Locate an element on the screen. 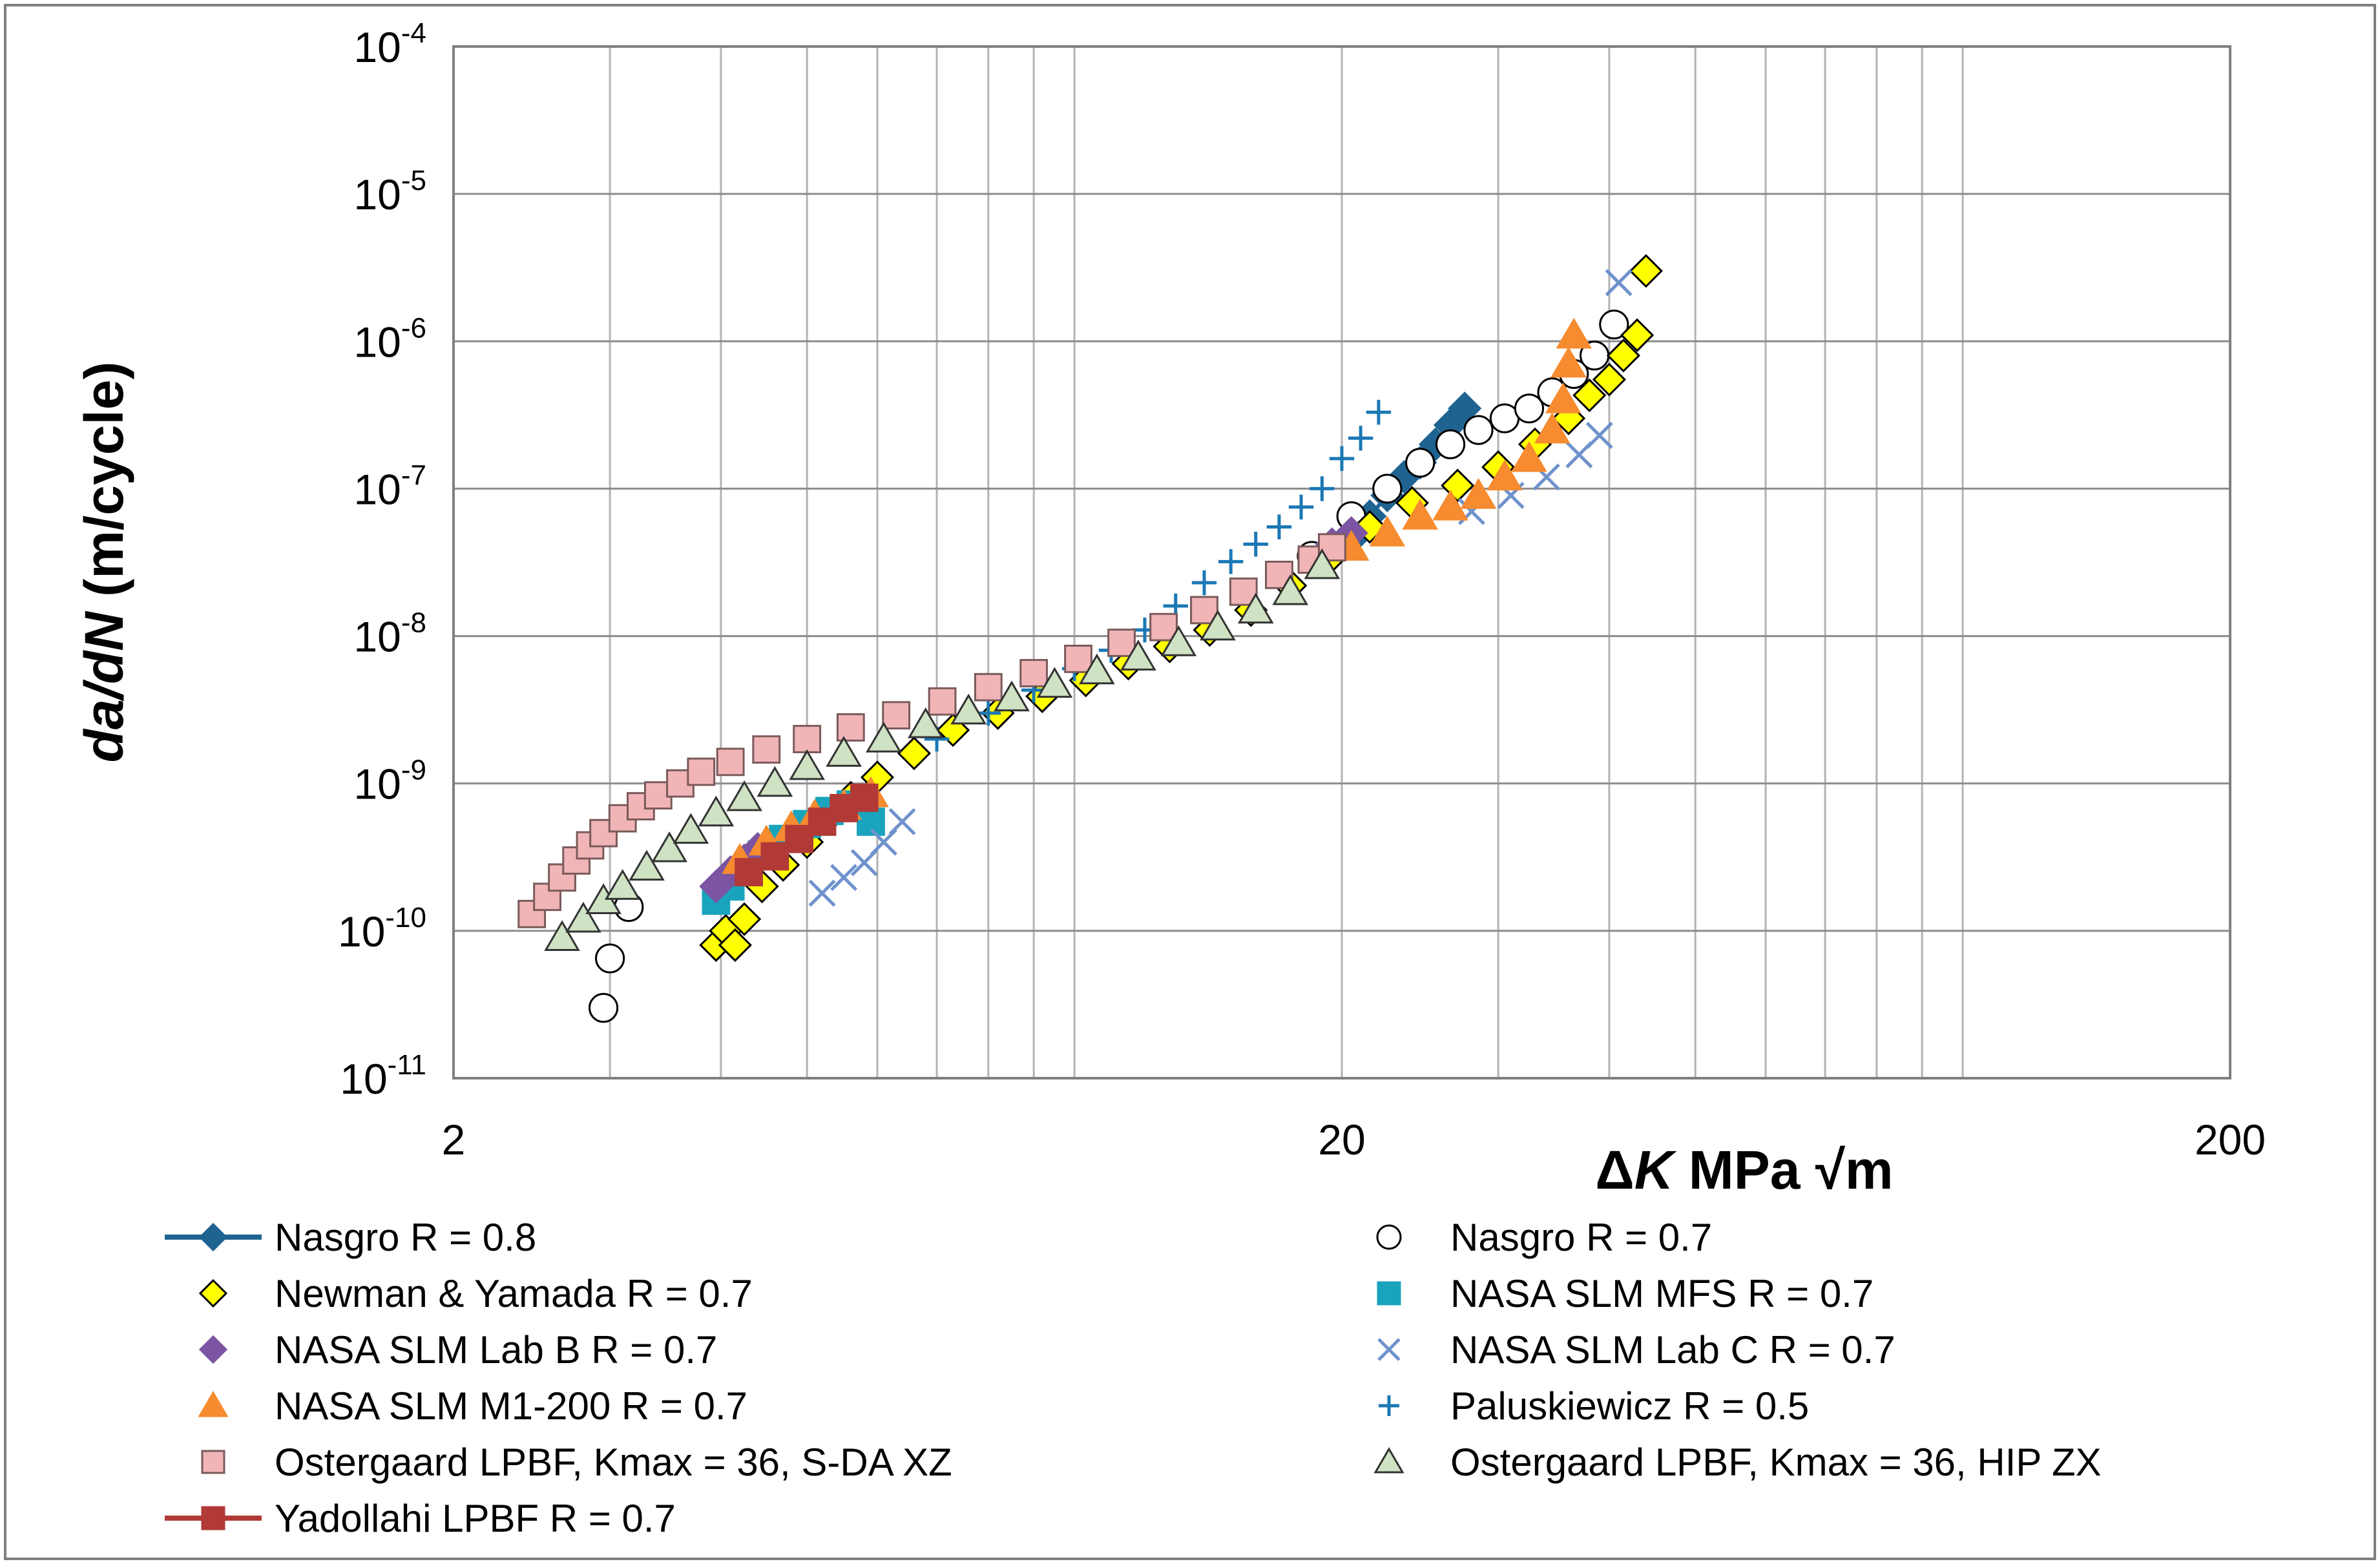 The width and height of the screenshot is (2380, 1564). legend-label: Newman & Yamada R = 0.7 is located at coordinates (514, 1293).